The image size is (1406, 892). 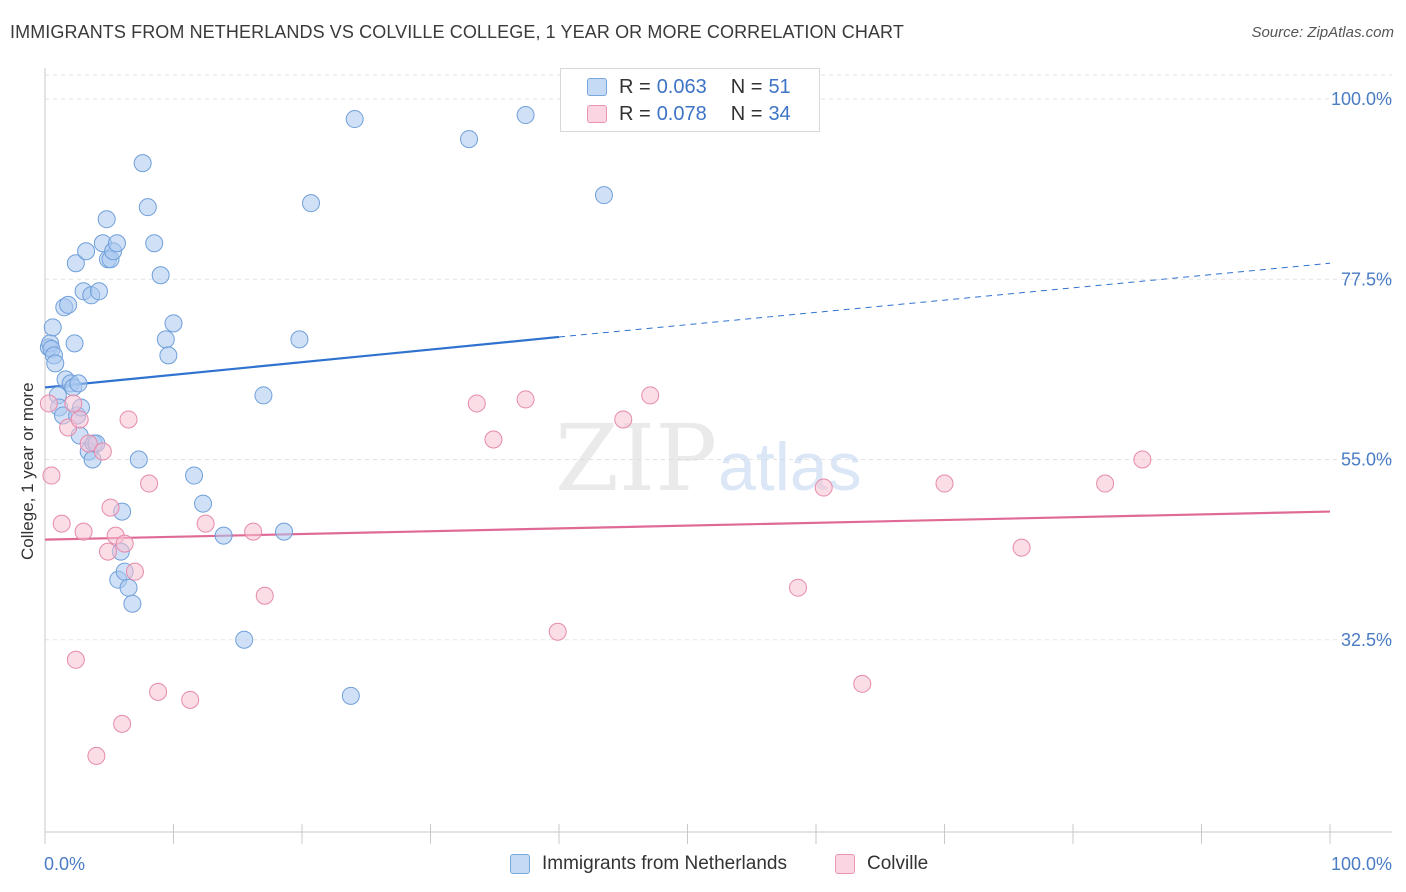 I want to click on bottom-legend-label: Colville, so click(x=898, y=863).